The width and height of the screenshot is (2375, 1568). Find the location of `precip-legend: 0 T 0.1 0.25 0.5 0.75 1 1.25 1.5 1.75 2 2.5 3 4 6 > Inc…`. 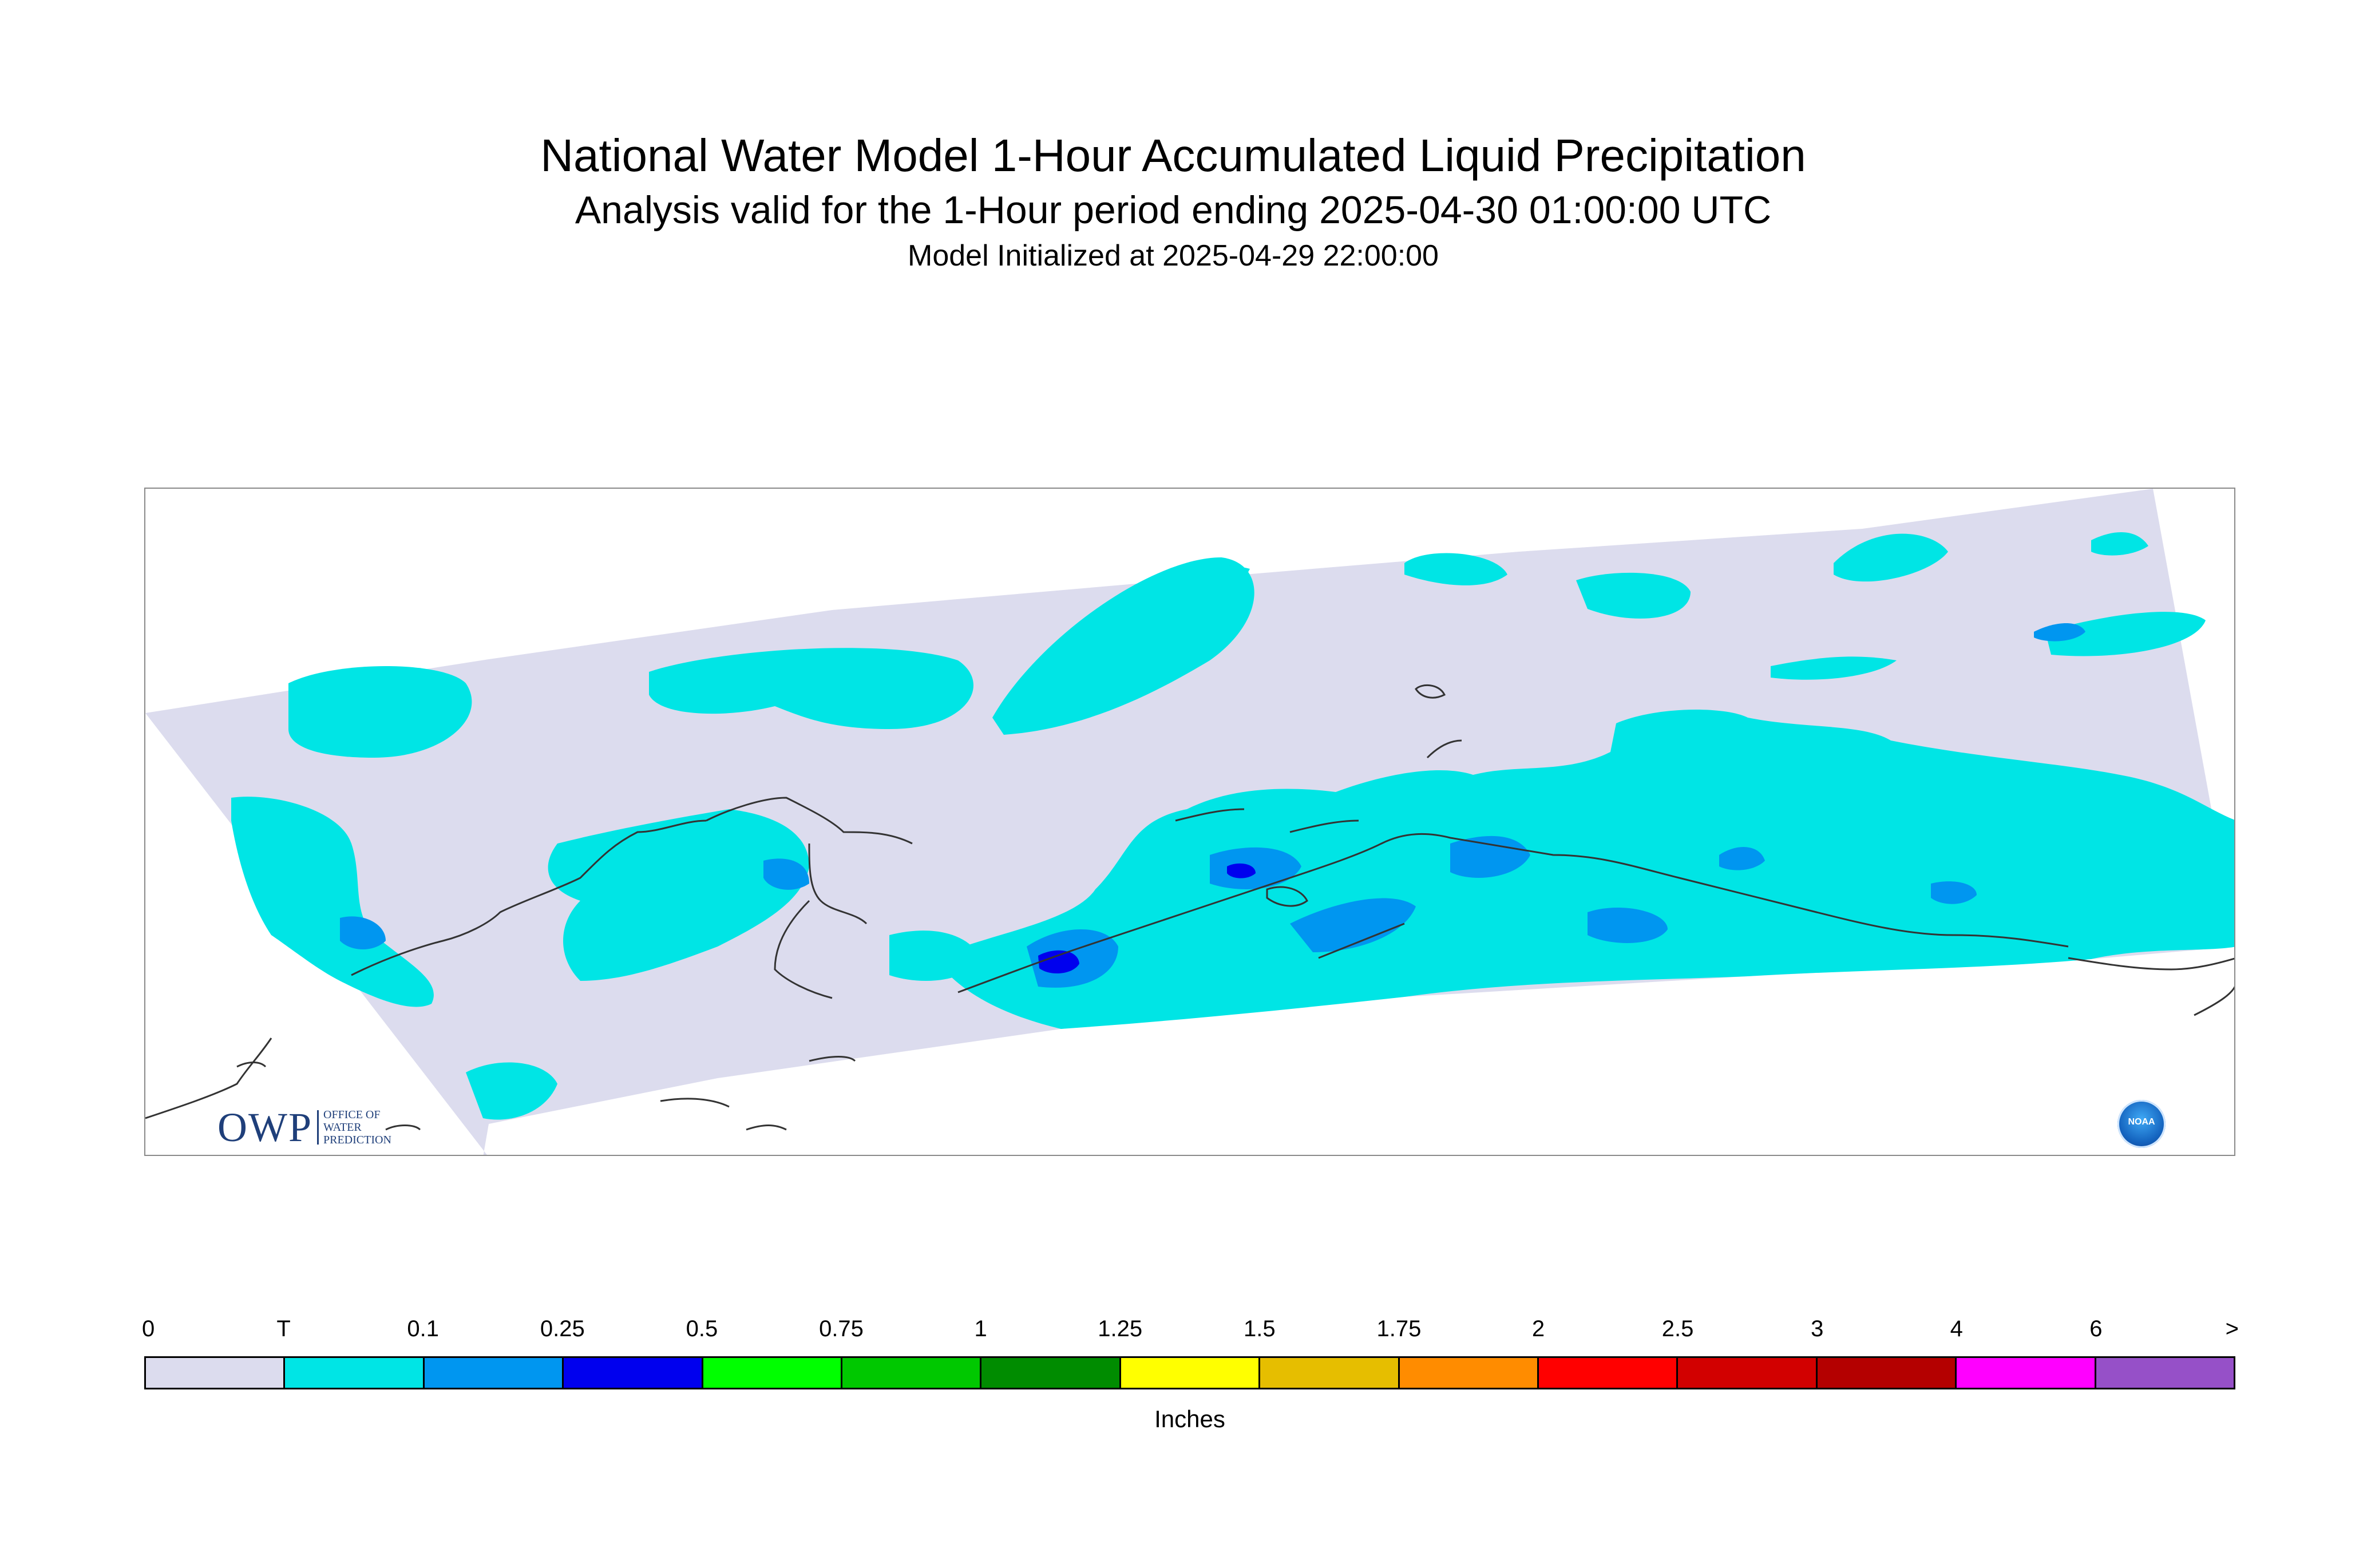

precip-legend: 0 T 0.1 0.25 0.5 0.75 1 1.25 1.5 1.75 2 2.5 3 4 6 > Inc… is located at coordinates (1190, 1374).